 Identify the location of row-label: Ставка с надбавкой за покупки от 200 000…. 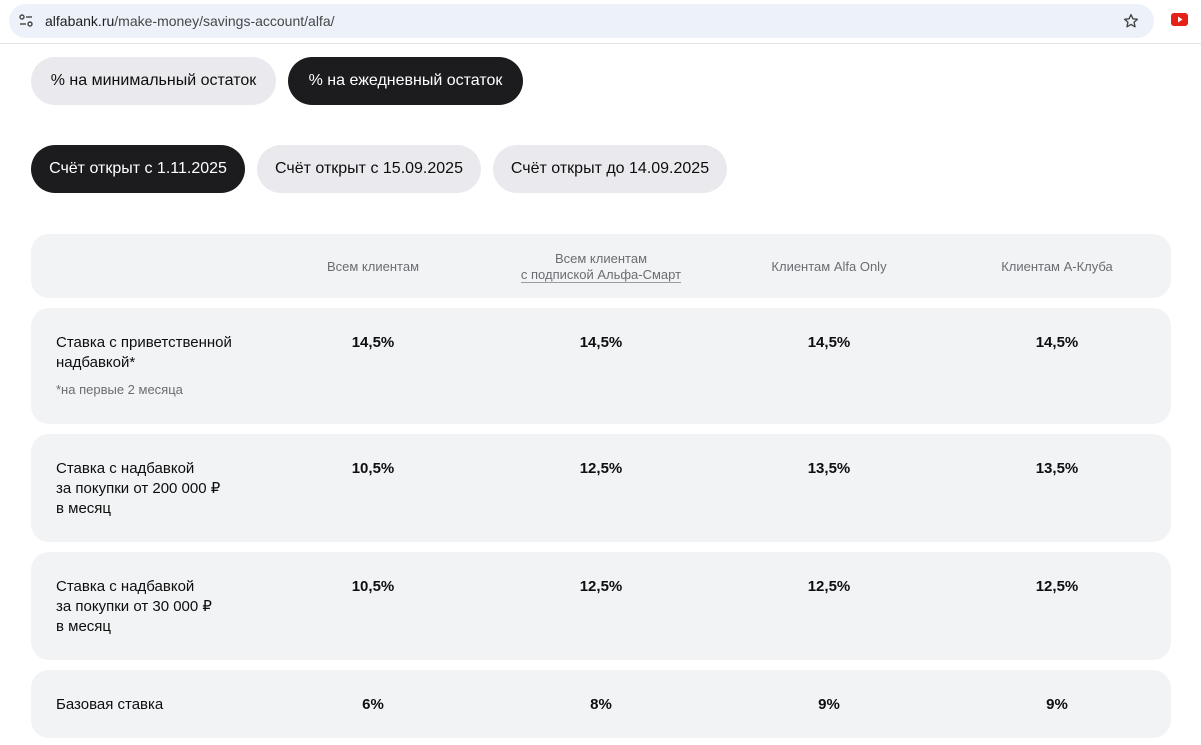
(138, 489).